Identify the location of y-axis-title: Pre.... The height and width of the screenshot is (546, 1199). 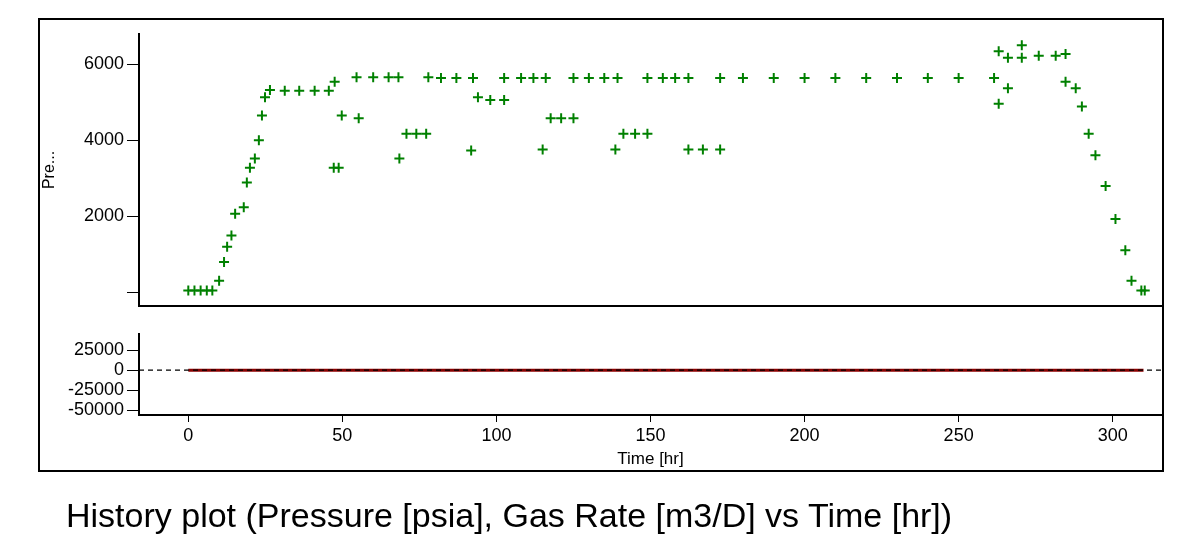
(49, 170).